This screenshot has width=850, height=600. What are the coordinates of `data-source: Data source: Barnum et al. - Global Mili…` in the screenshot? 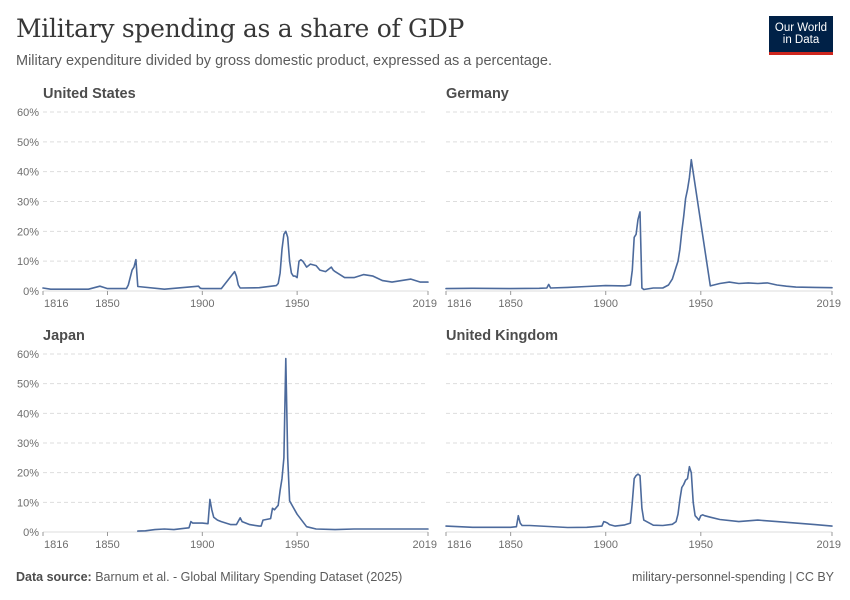 It's located at (209, 577).